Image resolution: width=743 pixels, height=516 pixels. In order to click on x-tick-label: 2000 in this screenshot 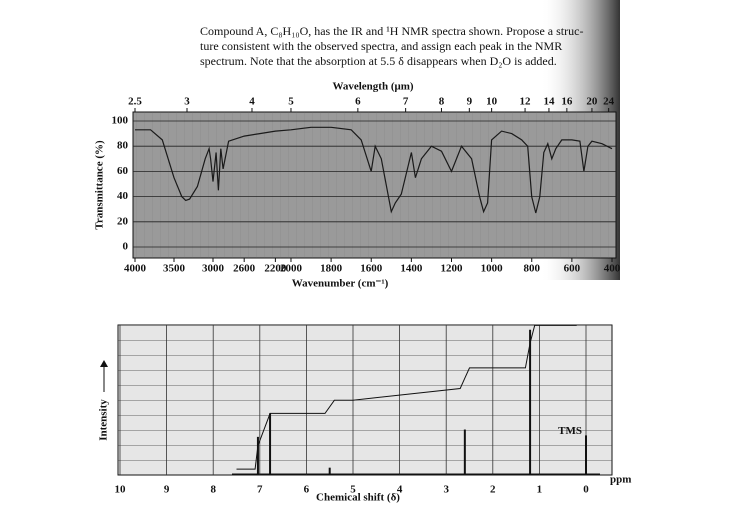, I will do `click(291, 269)`.